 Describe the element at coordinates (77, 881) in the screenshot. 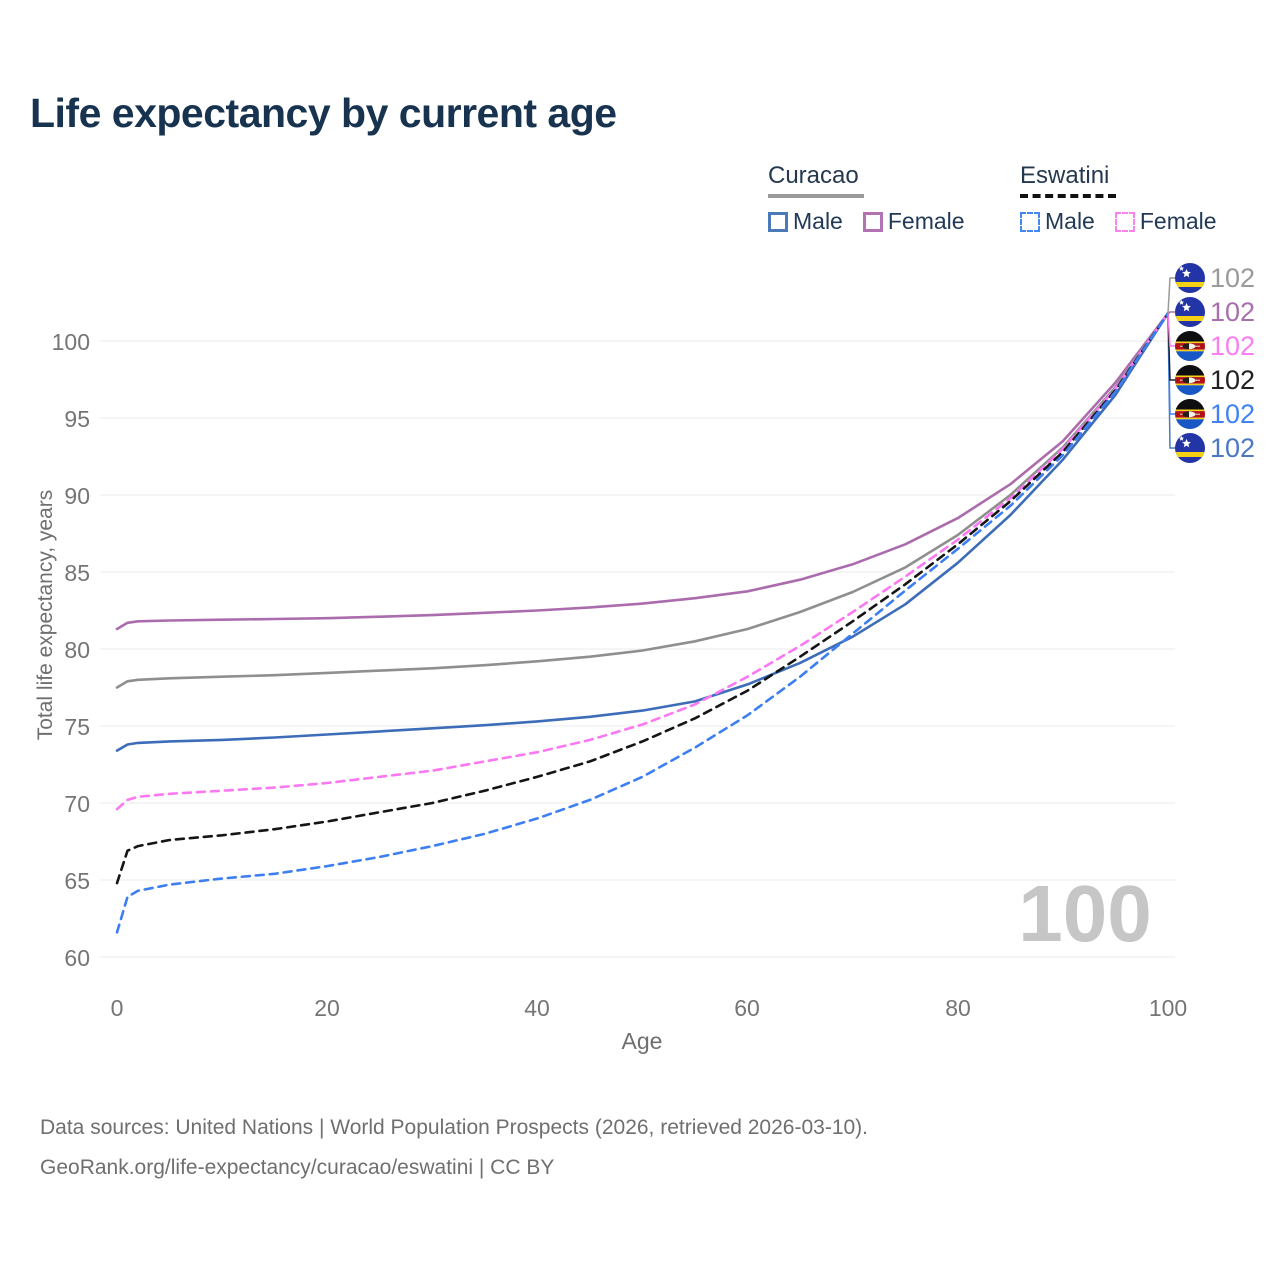

I see `y-tick-label: 65` at that location.